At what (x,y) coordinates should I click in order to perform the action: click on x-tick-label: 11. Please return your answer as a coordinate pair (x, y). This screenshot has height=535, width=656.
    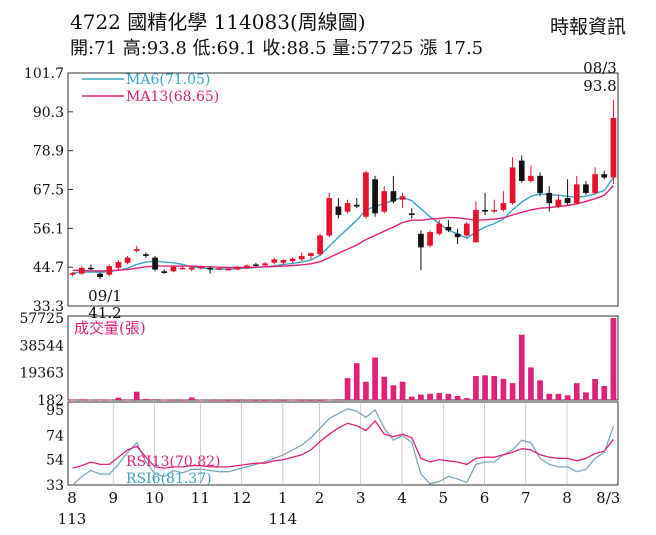
    Looking at the image, I should click on (200, 498).